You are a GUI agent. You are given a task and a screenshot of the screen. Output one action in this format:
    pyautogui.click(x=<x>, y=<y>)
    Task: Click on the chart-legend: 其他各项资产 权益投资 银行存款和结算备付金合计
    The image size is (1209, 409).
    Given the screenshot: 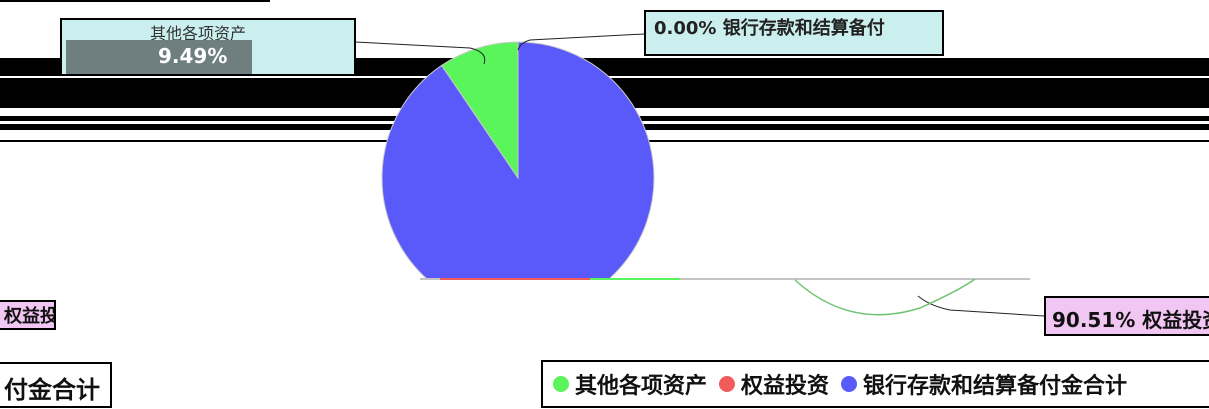 What is the action you would take?
    pyautogui.click(x=875, y=384)
    